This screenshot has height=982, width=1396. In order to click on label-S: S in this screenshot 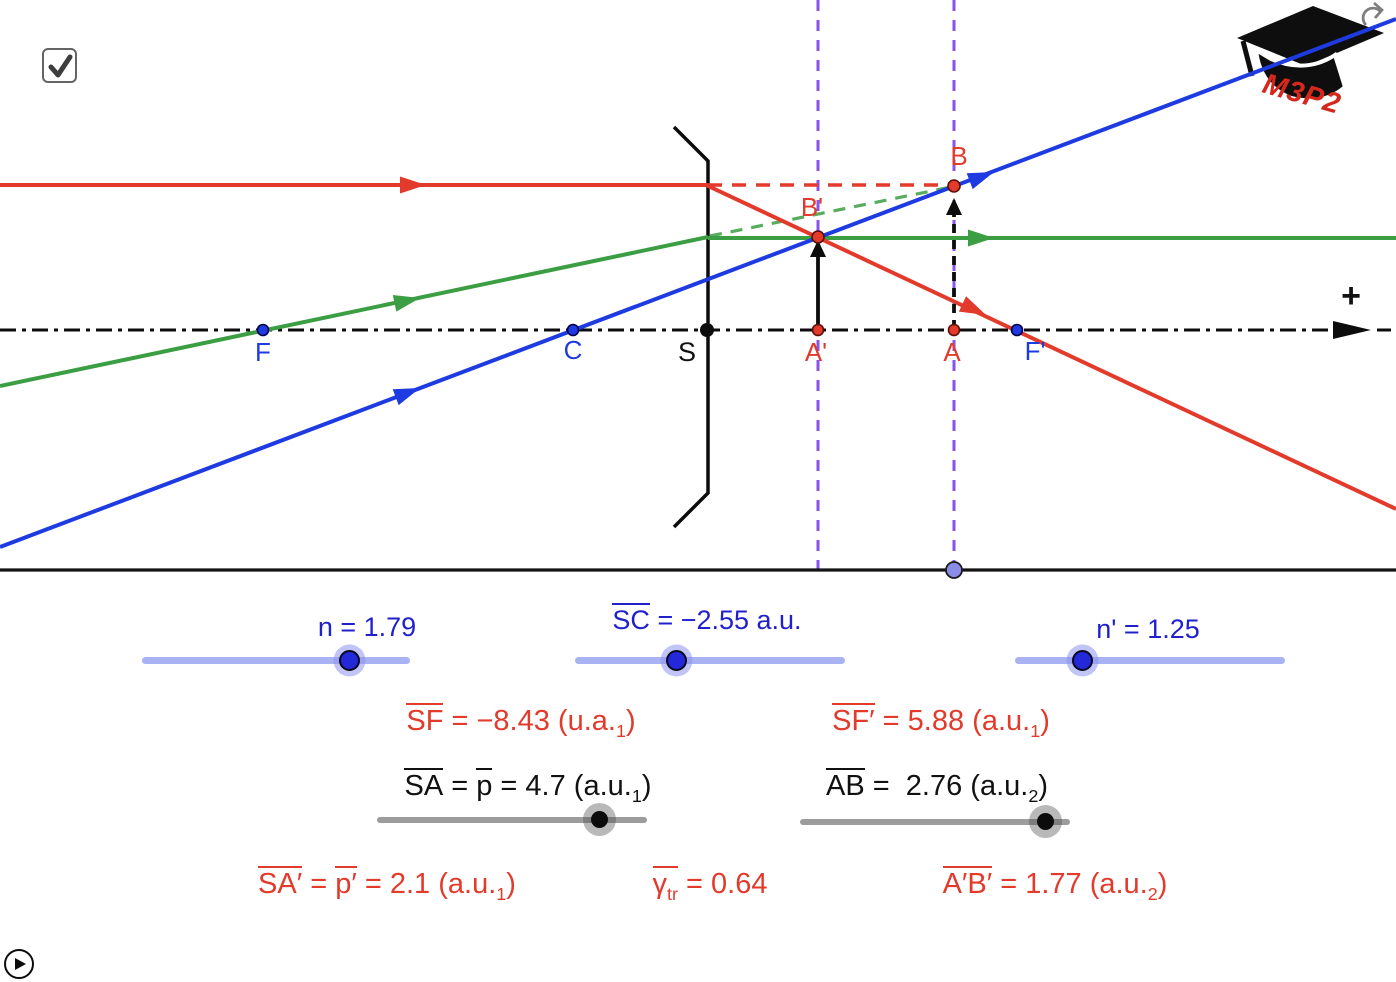, I will do `click(687, 352)`.